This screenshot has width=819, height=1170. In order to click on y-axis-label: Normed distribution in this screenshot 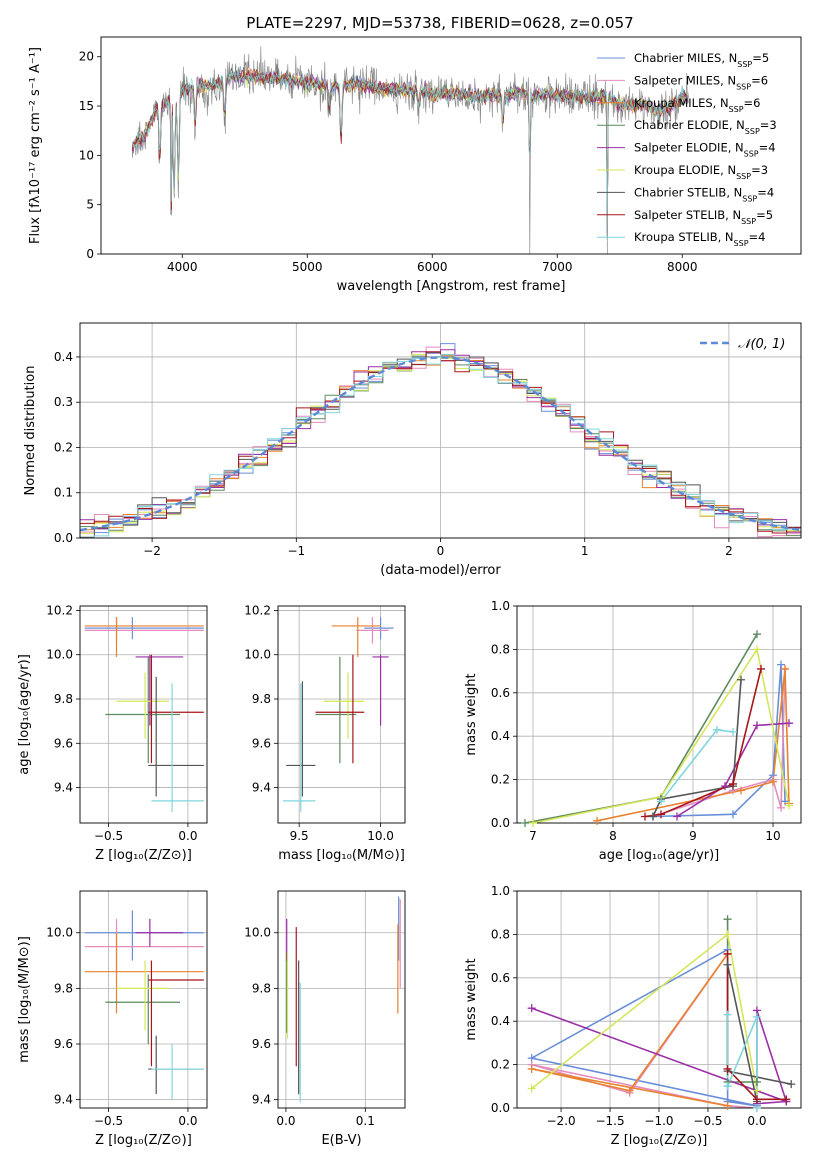, I will do `click(30, 431)`.